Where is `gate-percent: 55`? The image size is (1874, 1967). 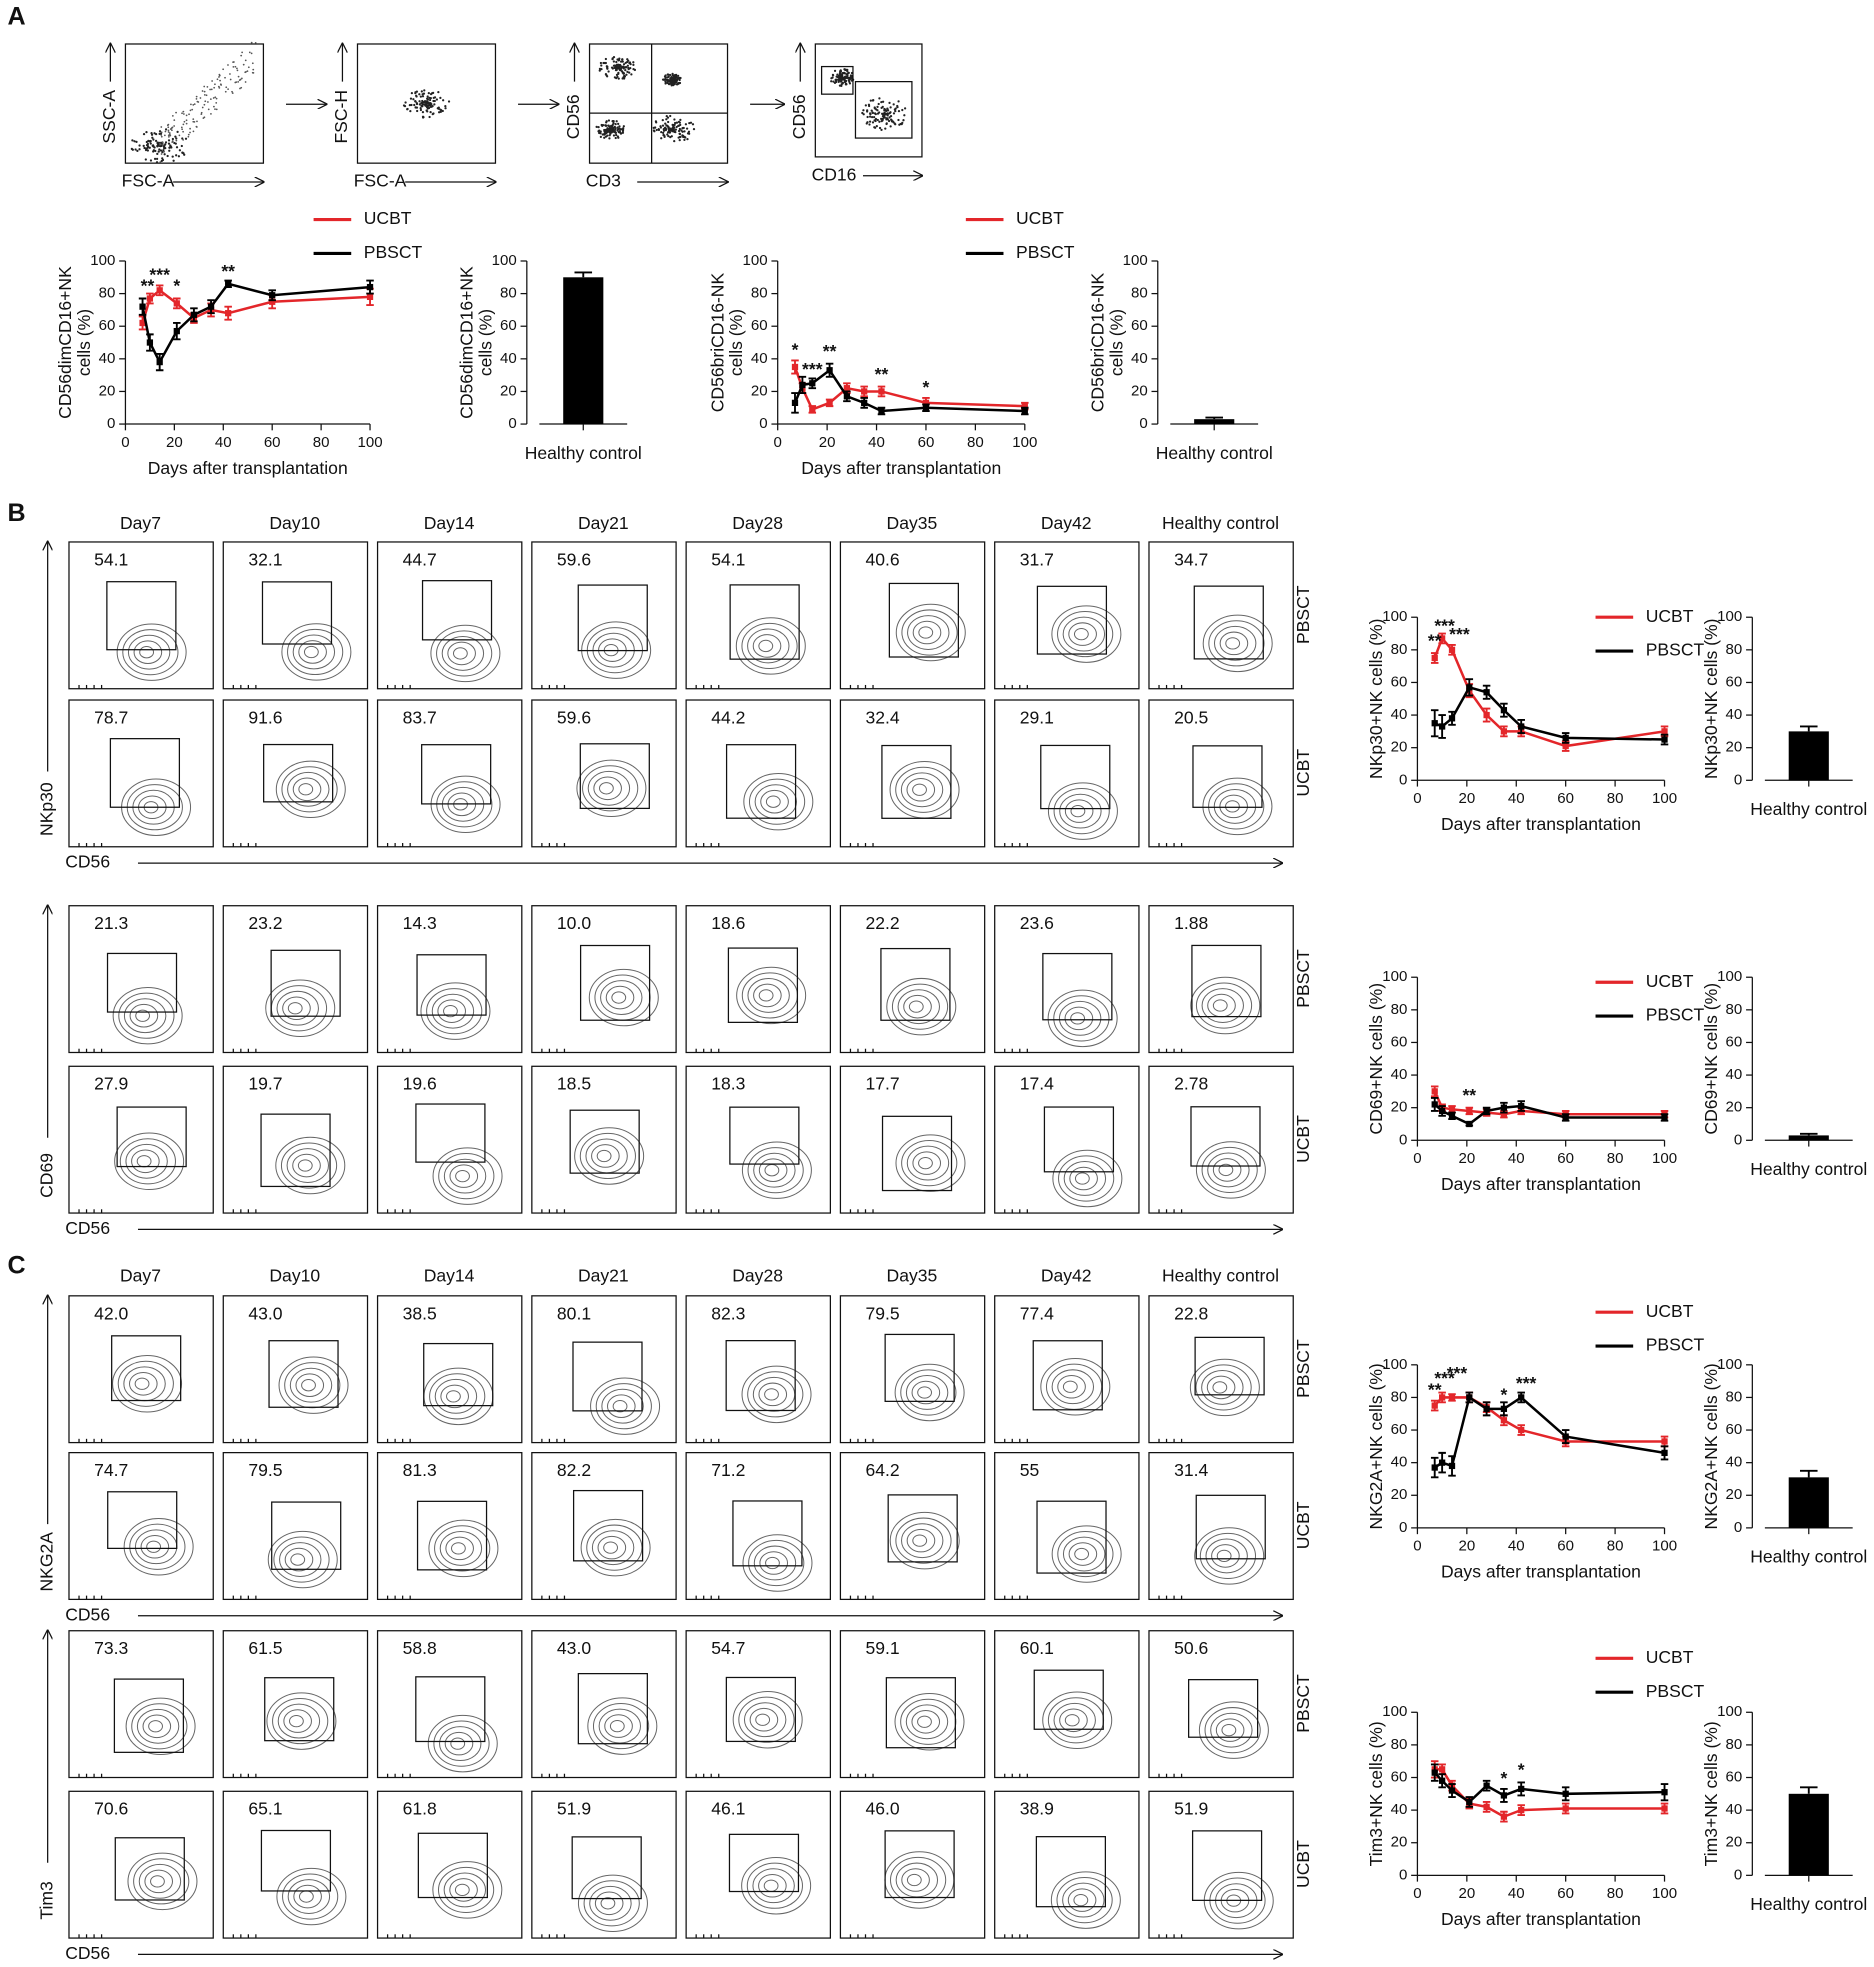
gate-percent: 55 is located at coordinates (1030, 1470).